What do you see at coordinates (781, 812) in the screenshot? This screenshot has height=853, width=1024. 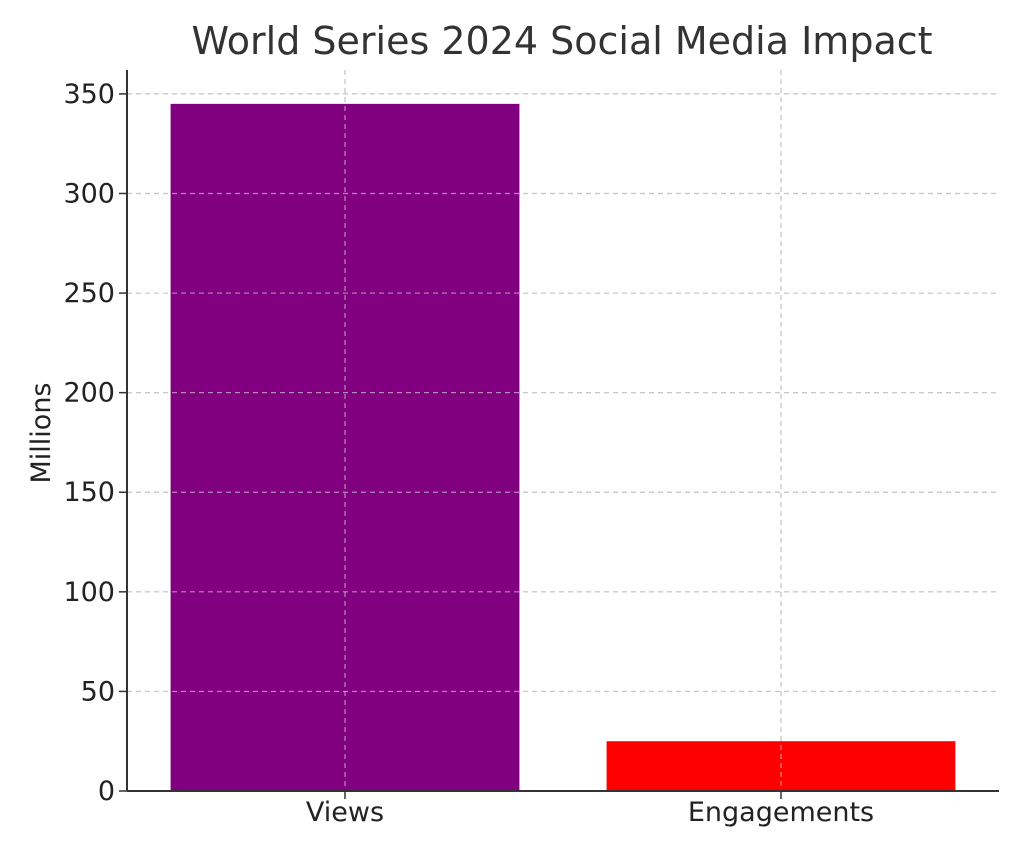 I see `x-tick-label-engagements: Engagements` at bounding box center [781, 812].